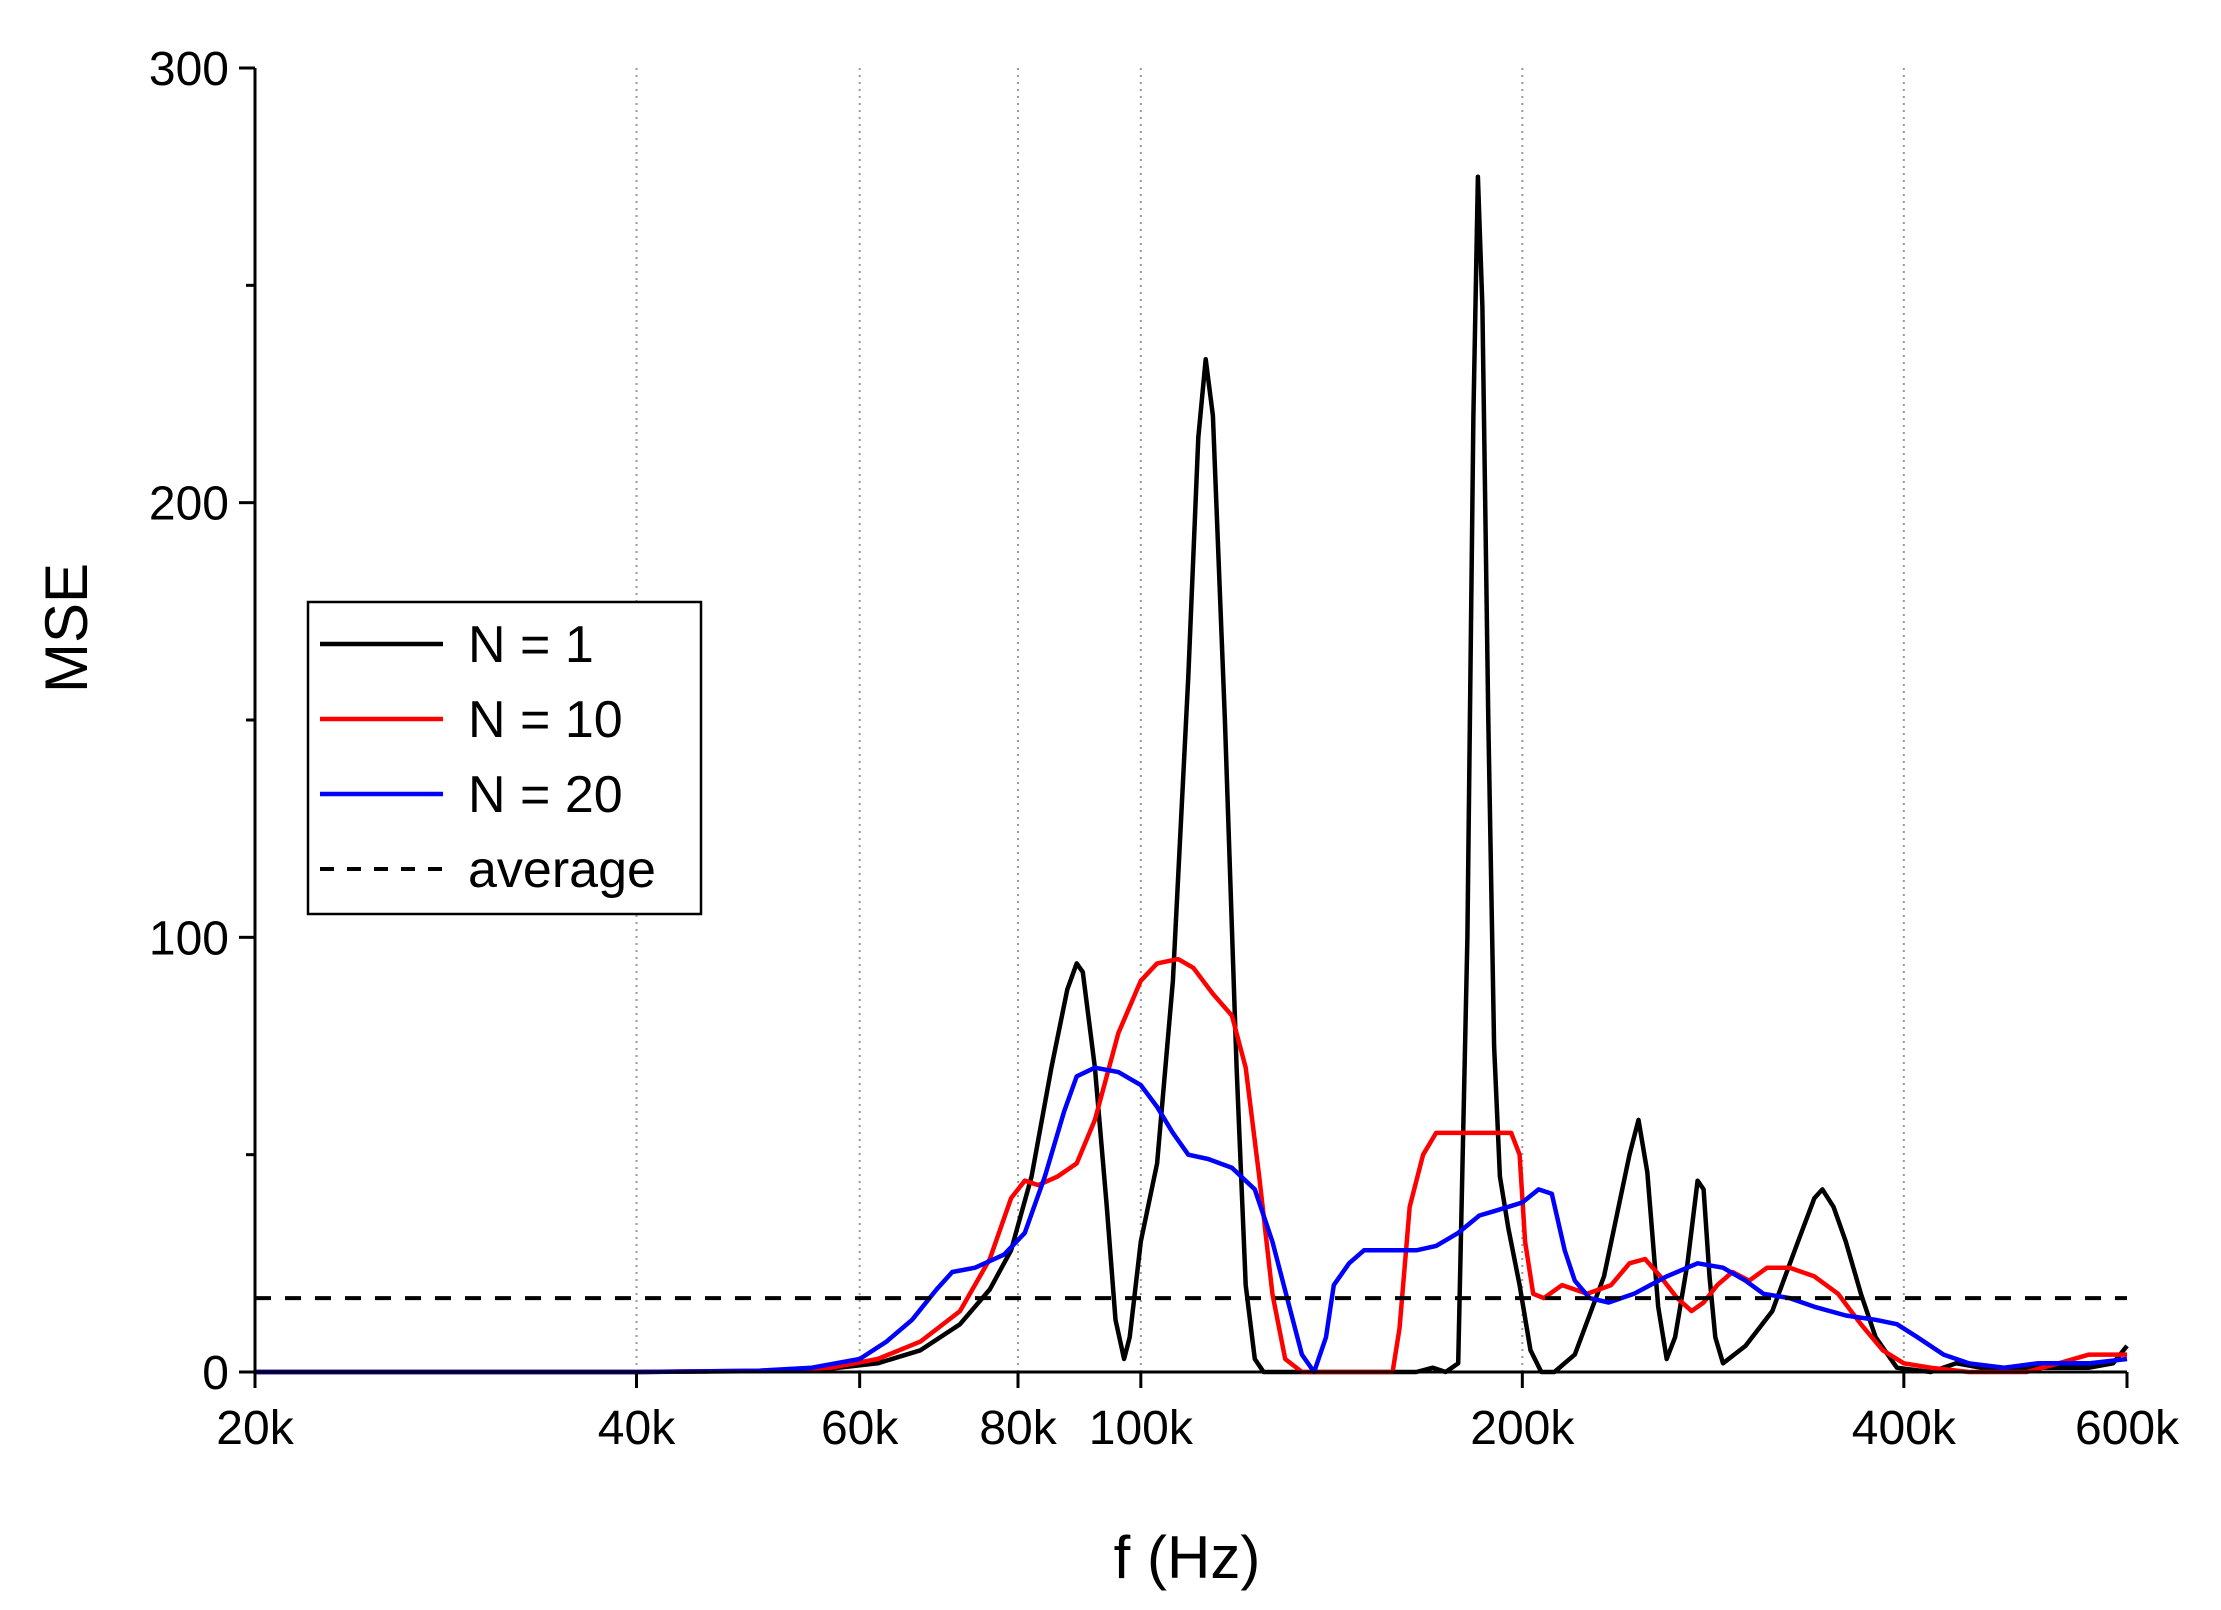 The height and width of the screenshot is (1610, 2221). I want to click on x-tick-label: 60k, so click(860, 1428).